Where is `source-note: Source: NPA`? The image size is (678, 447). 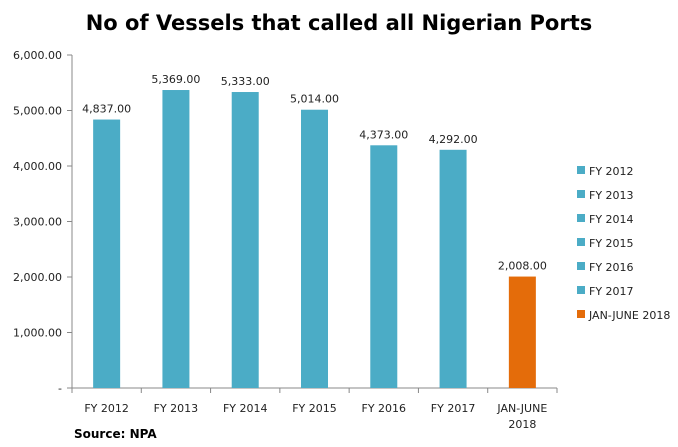 source-note: Source: NPA is located at coordinates (115, 434).